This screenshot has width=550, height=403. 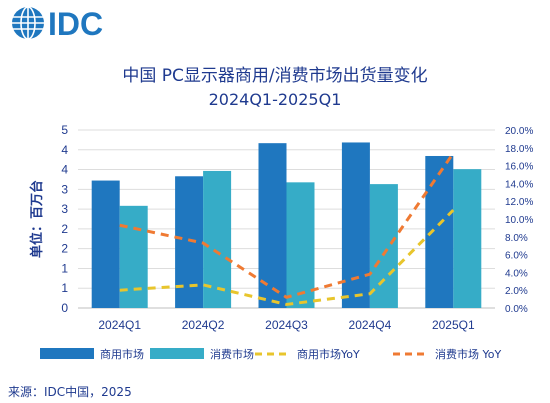 I want to click on y2-tick-label: 18.0%, so click(x=519, y=149).